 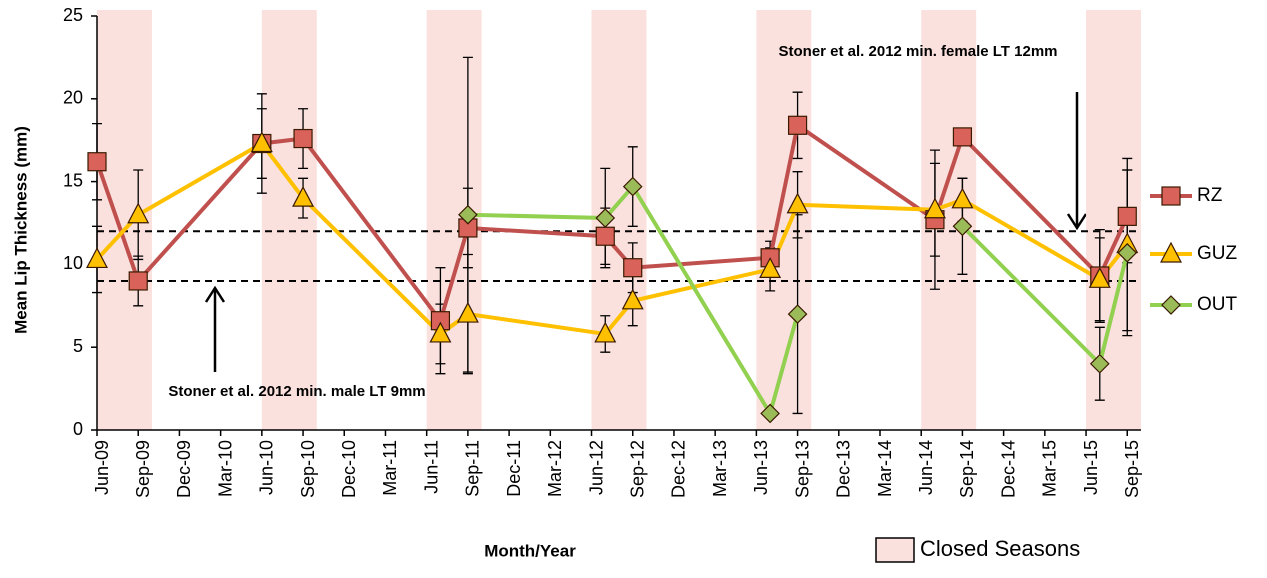 I want to click on annotation: Stoner et al. 2012 min. male LT 9mm, so click(x=296, y=391).